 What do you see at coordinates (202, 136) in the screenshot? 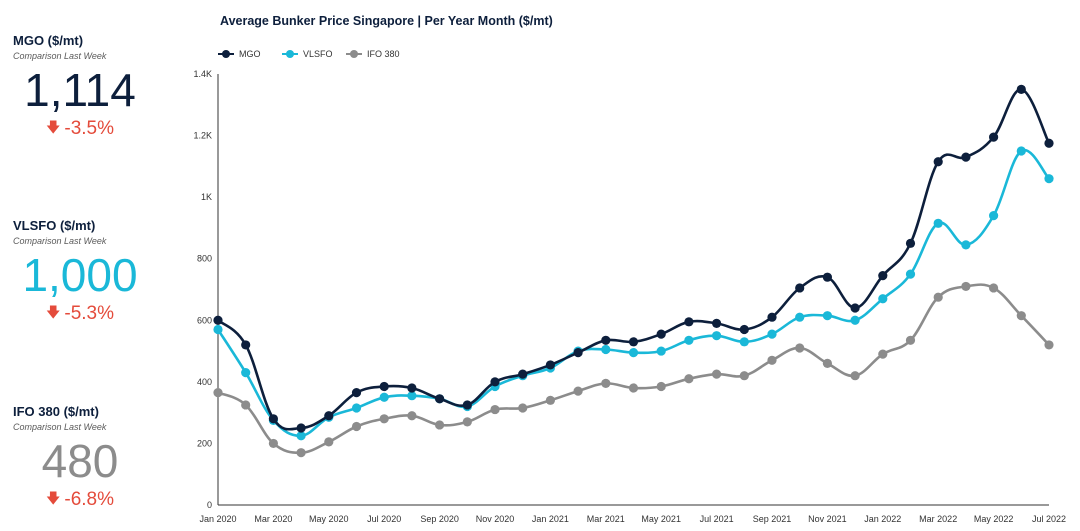
I see `y-tick-label: 1.2K` at bounding box center [202, 136].